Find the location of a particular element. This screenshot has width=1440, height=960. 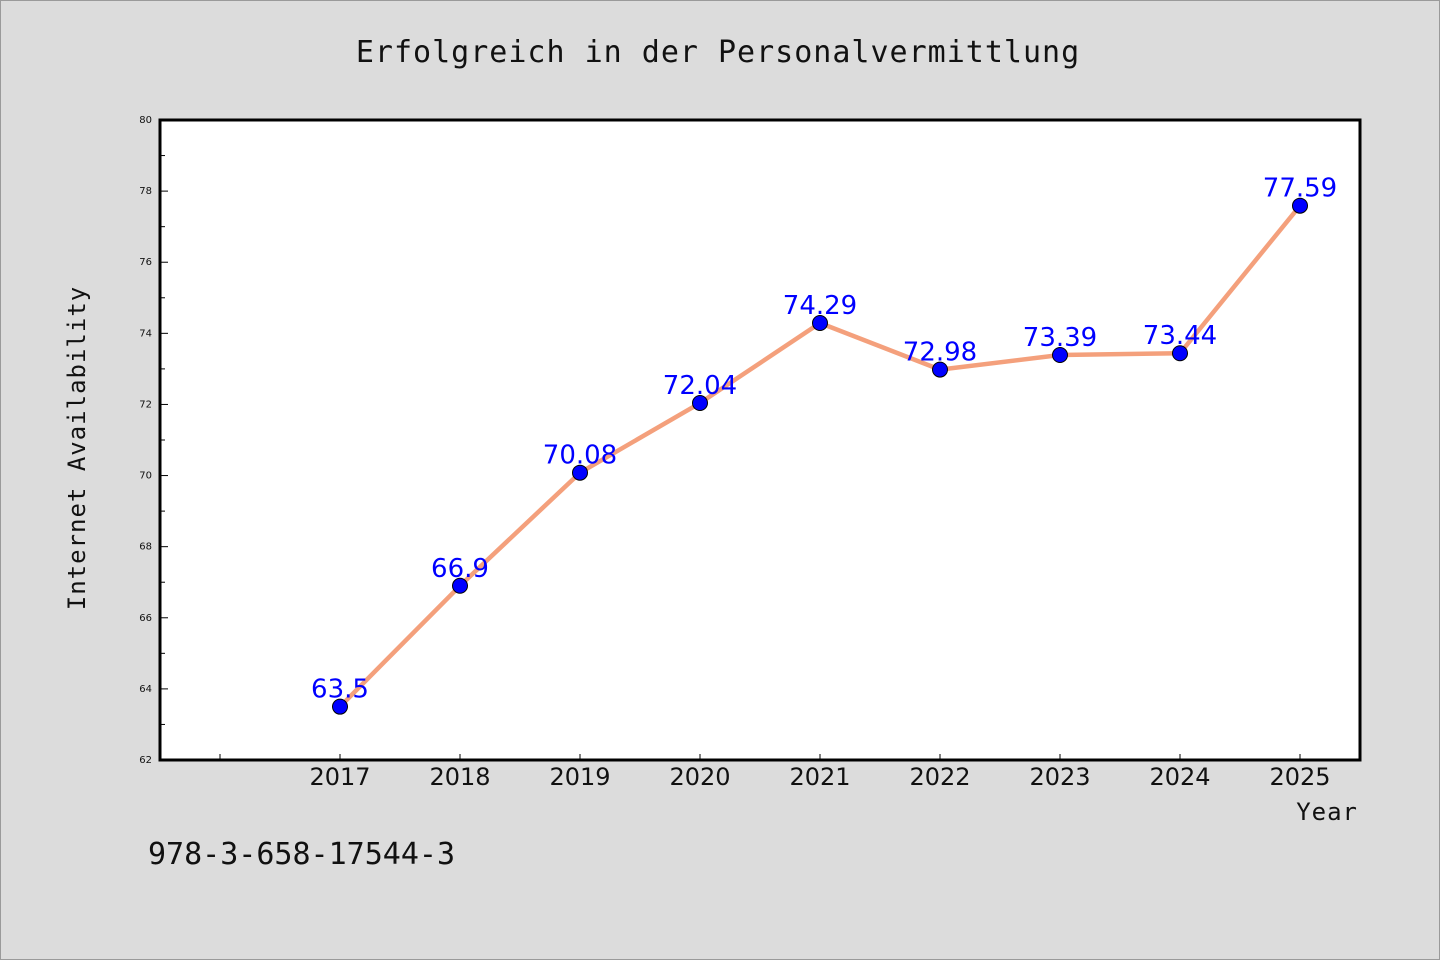

x-tick-label: 2020 is located at coordinates (699, 777).